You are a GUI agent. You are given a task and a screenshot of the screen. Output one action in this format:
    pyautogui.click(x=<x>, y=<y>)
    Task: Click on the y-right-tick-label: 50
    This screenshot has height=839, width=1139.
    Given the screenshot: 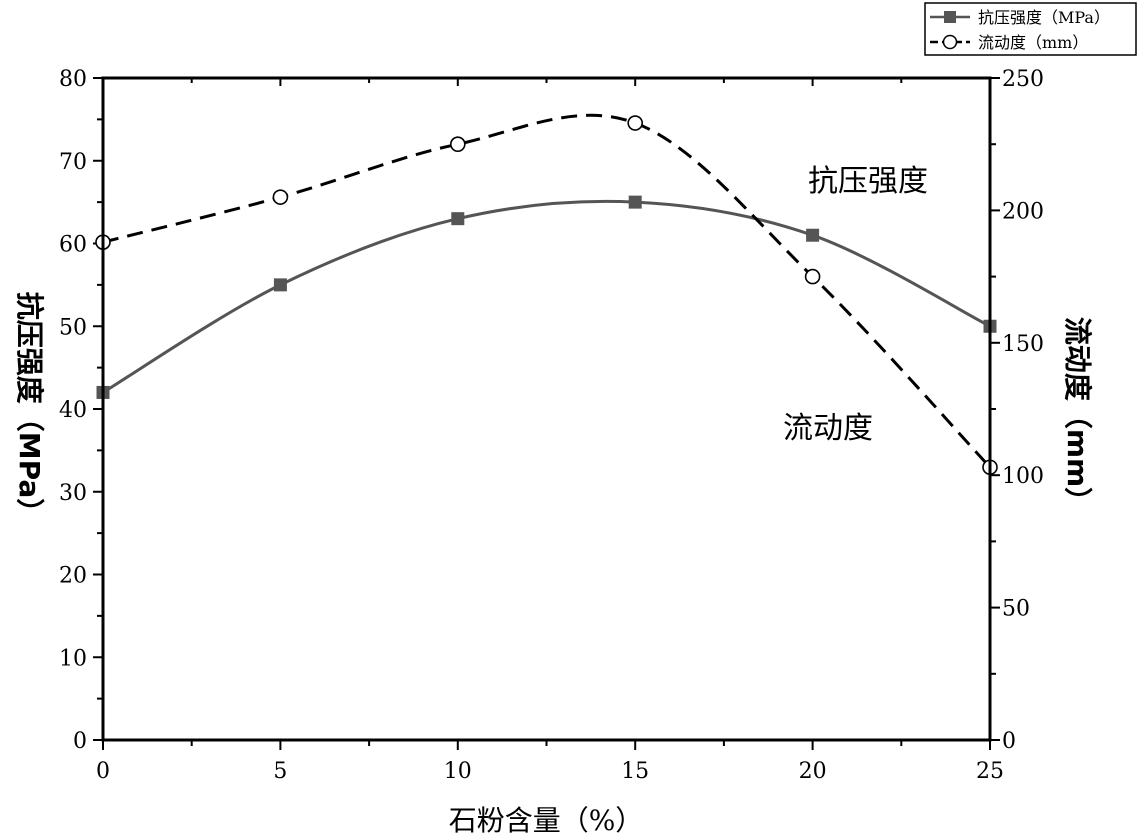 What is the action you would take?
    pyautogui.click(x=1016, y=609)
    